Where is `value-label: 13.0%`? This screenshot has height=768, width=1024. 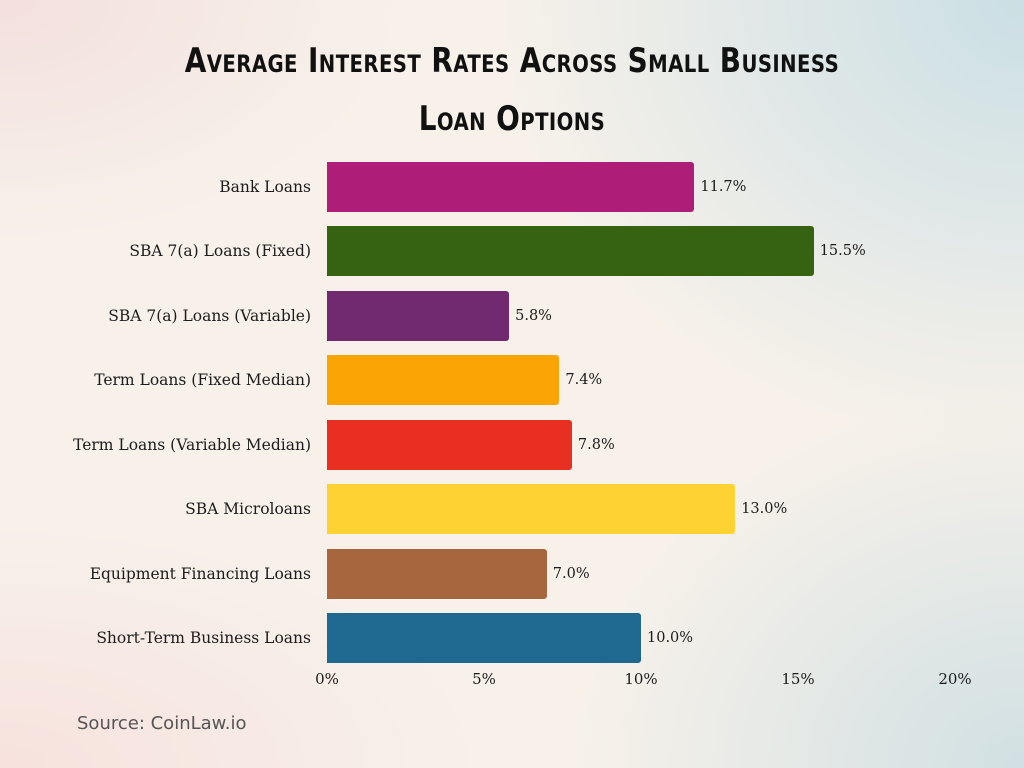
value-label: 13.0% is located at coordinates (764, 509).